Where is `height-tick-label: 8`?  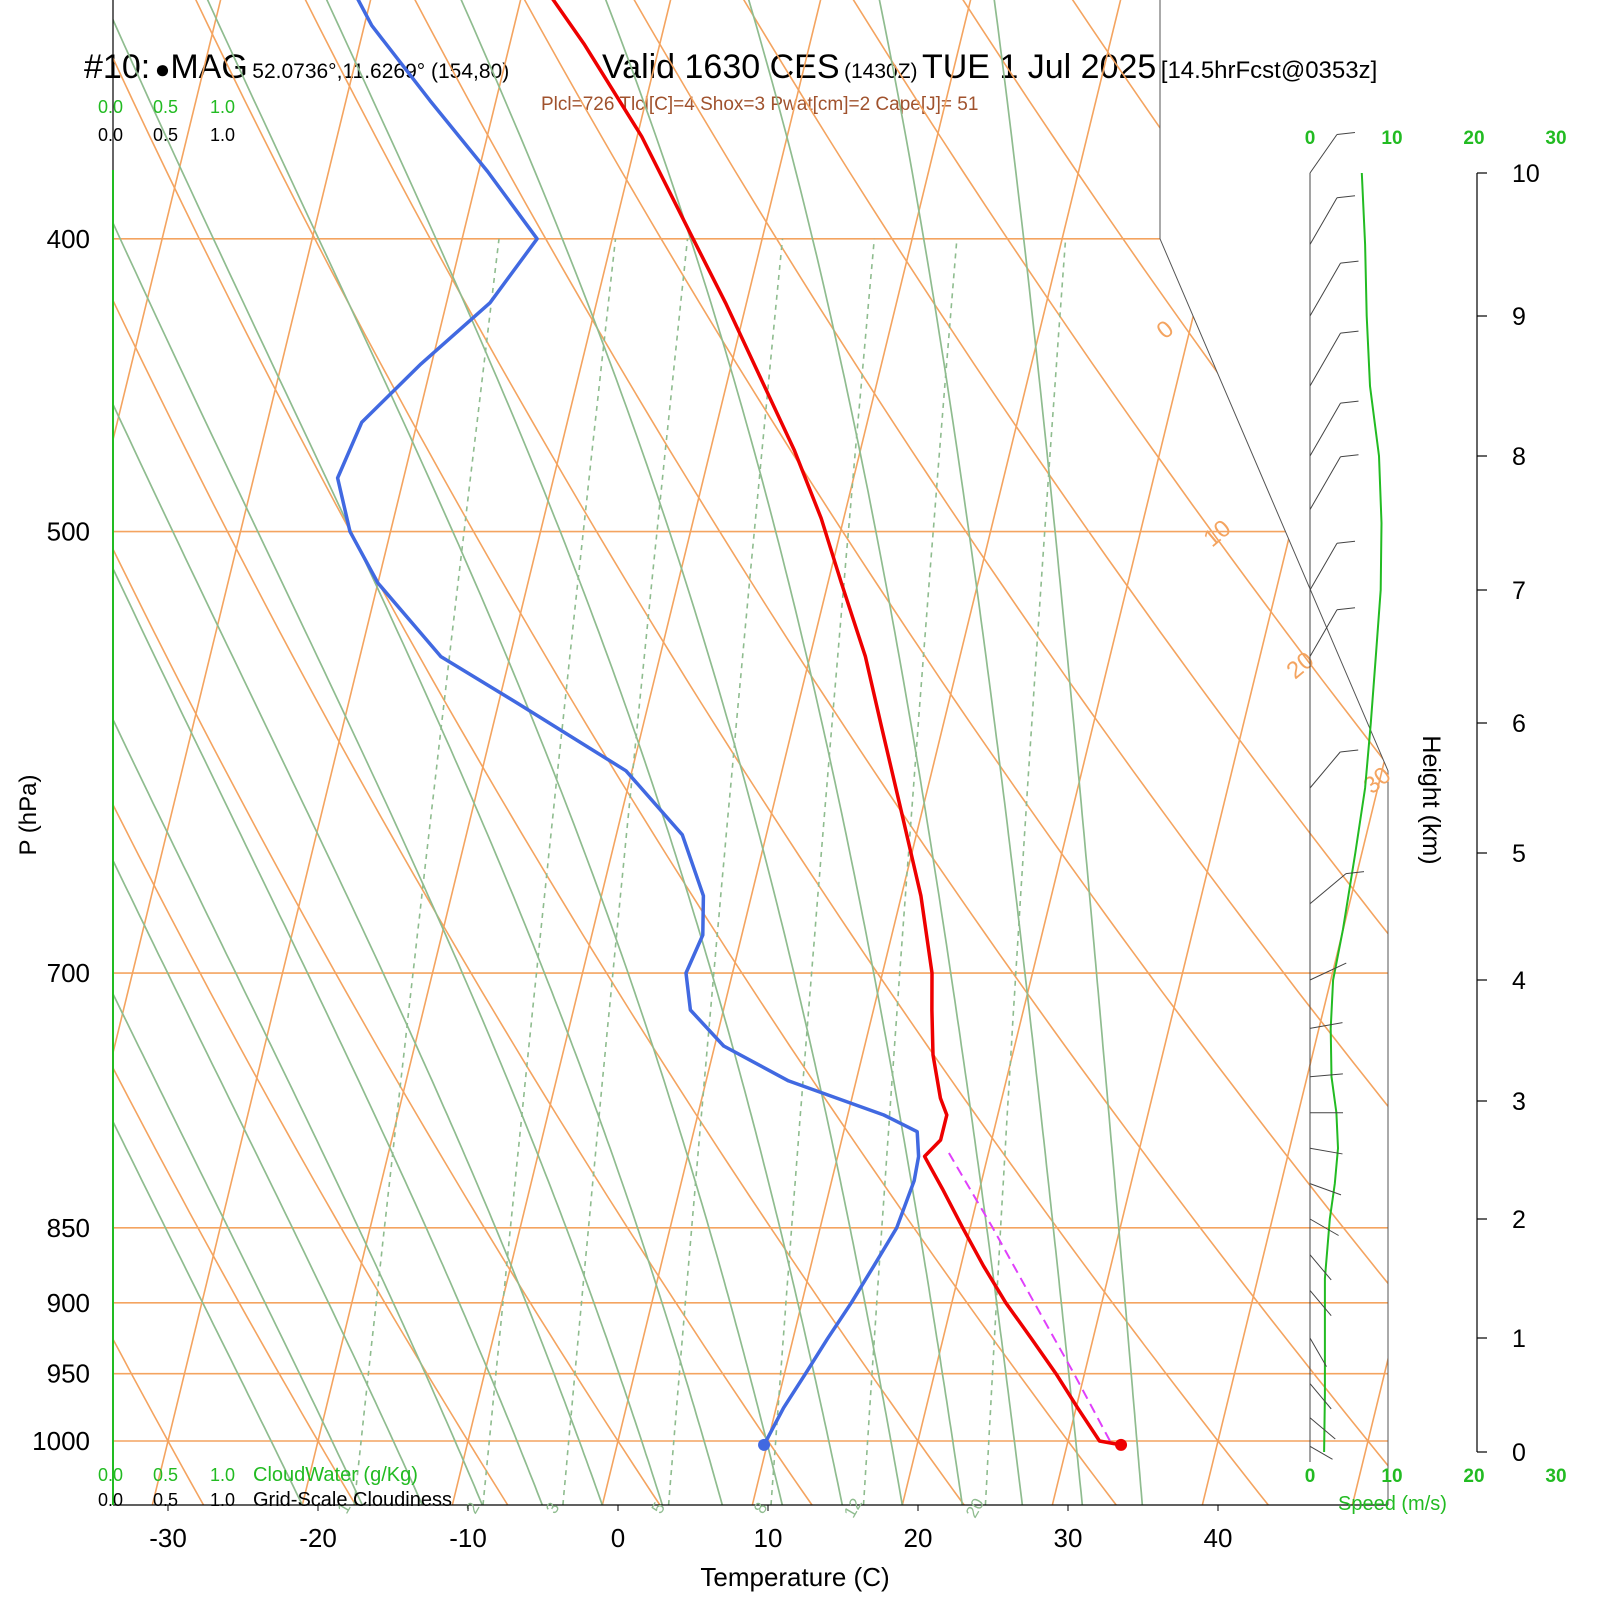
height-tick-label: 8 is located at coordinates (1519, 457).